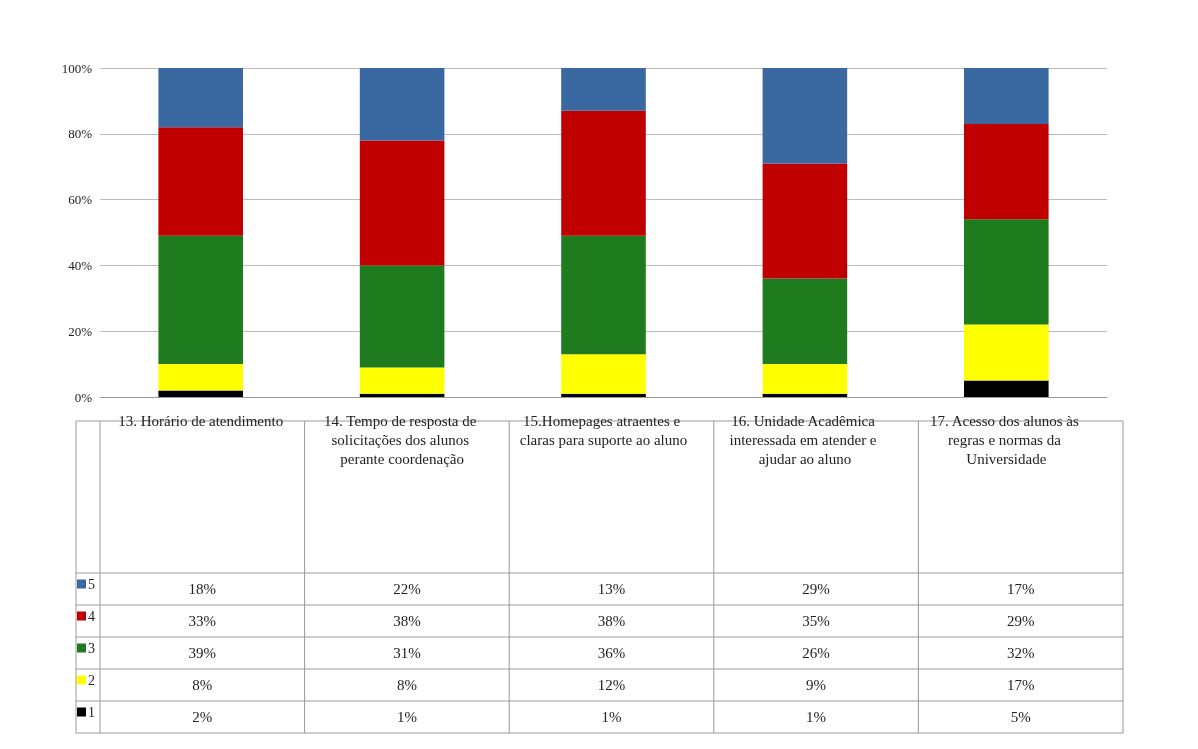 The image size is (1198, 749). I want to click on y-tick-label: 40%, so click(80, 265).